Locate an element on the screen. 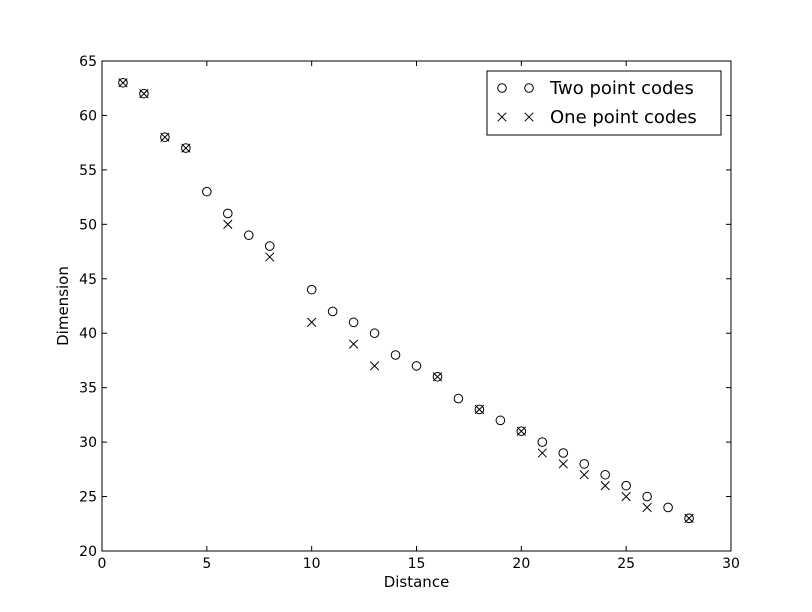 Image resolution: width=812 pixels, height=612 pixels. y-tick-label: 40 is located at coordinates (88, 334).